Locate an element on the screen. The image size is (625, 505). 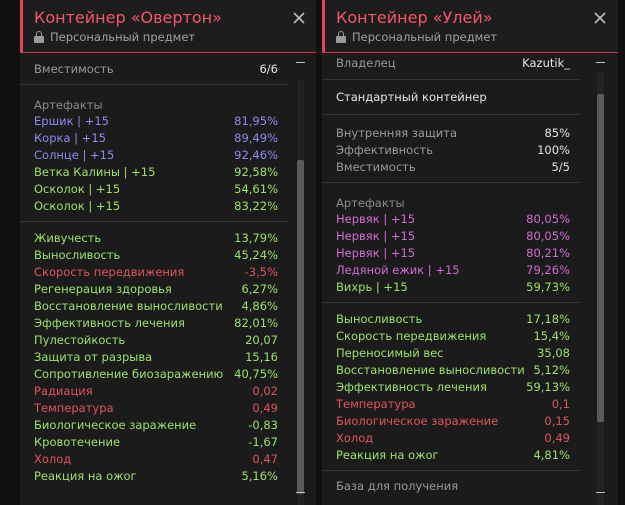
artifact-row-value: 89,49% is located at coordinates (256, 137).